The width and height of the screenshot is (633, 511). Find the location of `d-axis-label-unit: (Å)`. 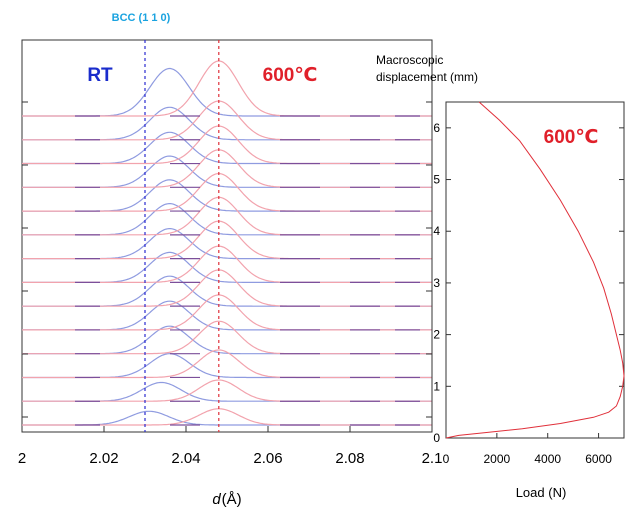

d-axis-label-unit: (Å) is located at coordinates (232, 499).